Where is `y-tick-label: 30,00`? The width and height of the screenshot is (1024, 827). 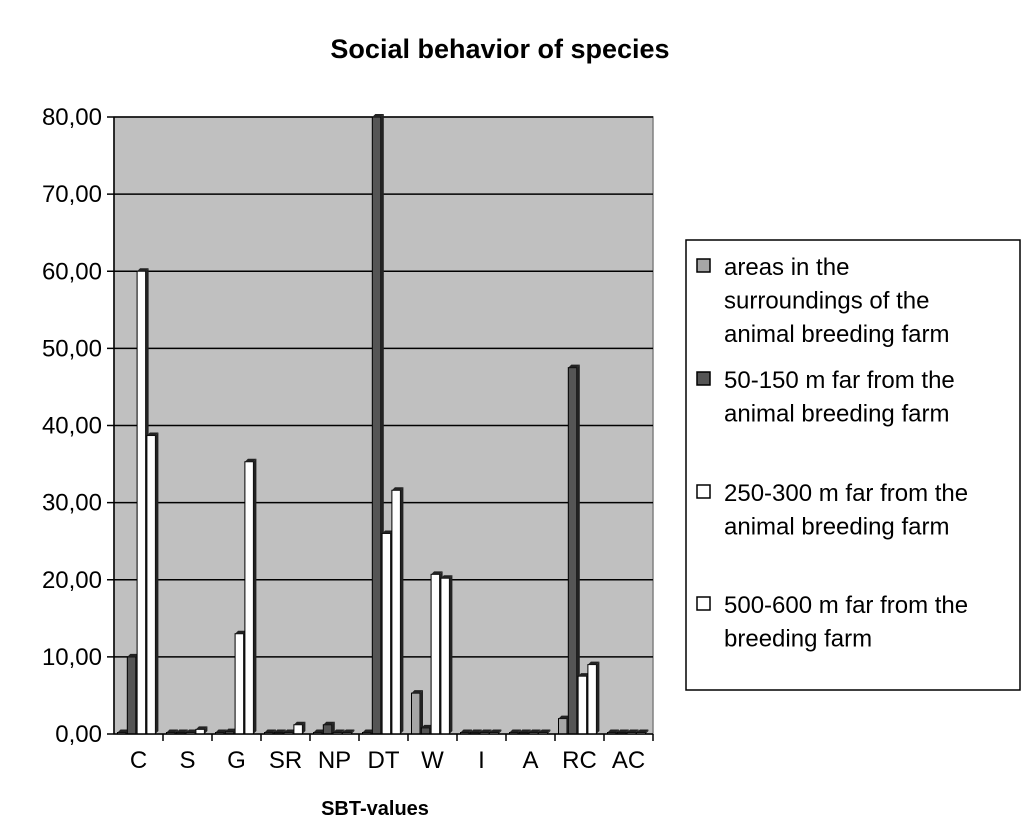 y-tick-label: 30,00 is located at coordinates (72, 503).